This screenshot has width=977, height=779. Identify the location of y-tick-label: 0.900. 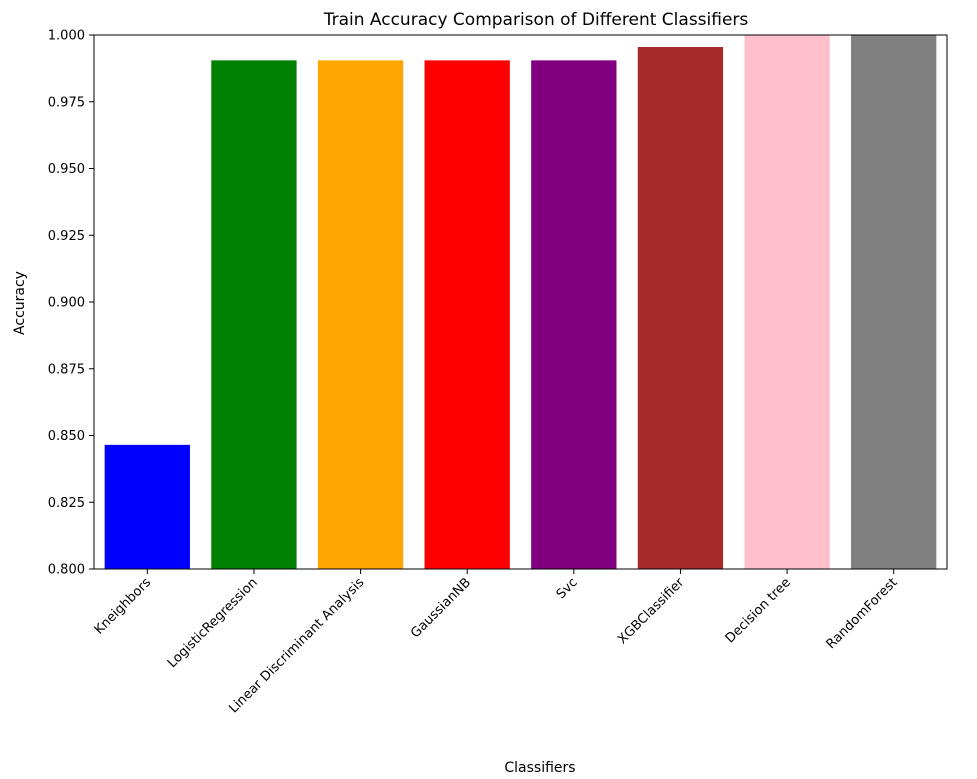
(66, 303).